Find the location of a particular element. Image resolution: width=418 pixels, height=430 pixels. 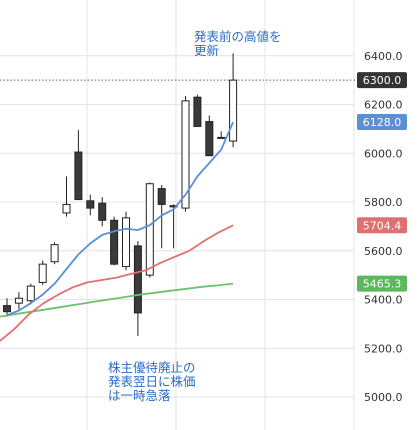

price-label: 5704.4 is located at coordinates (382, 225).